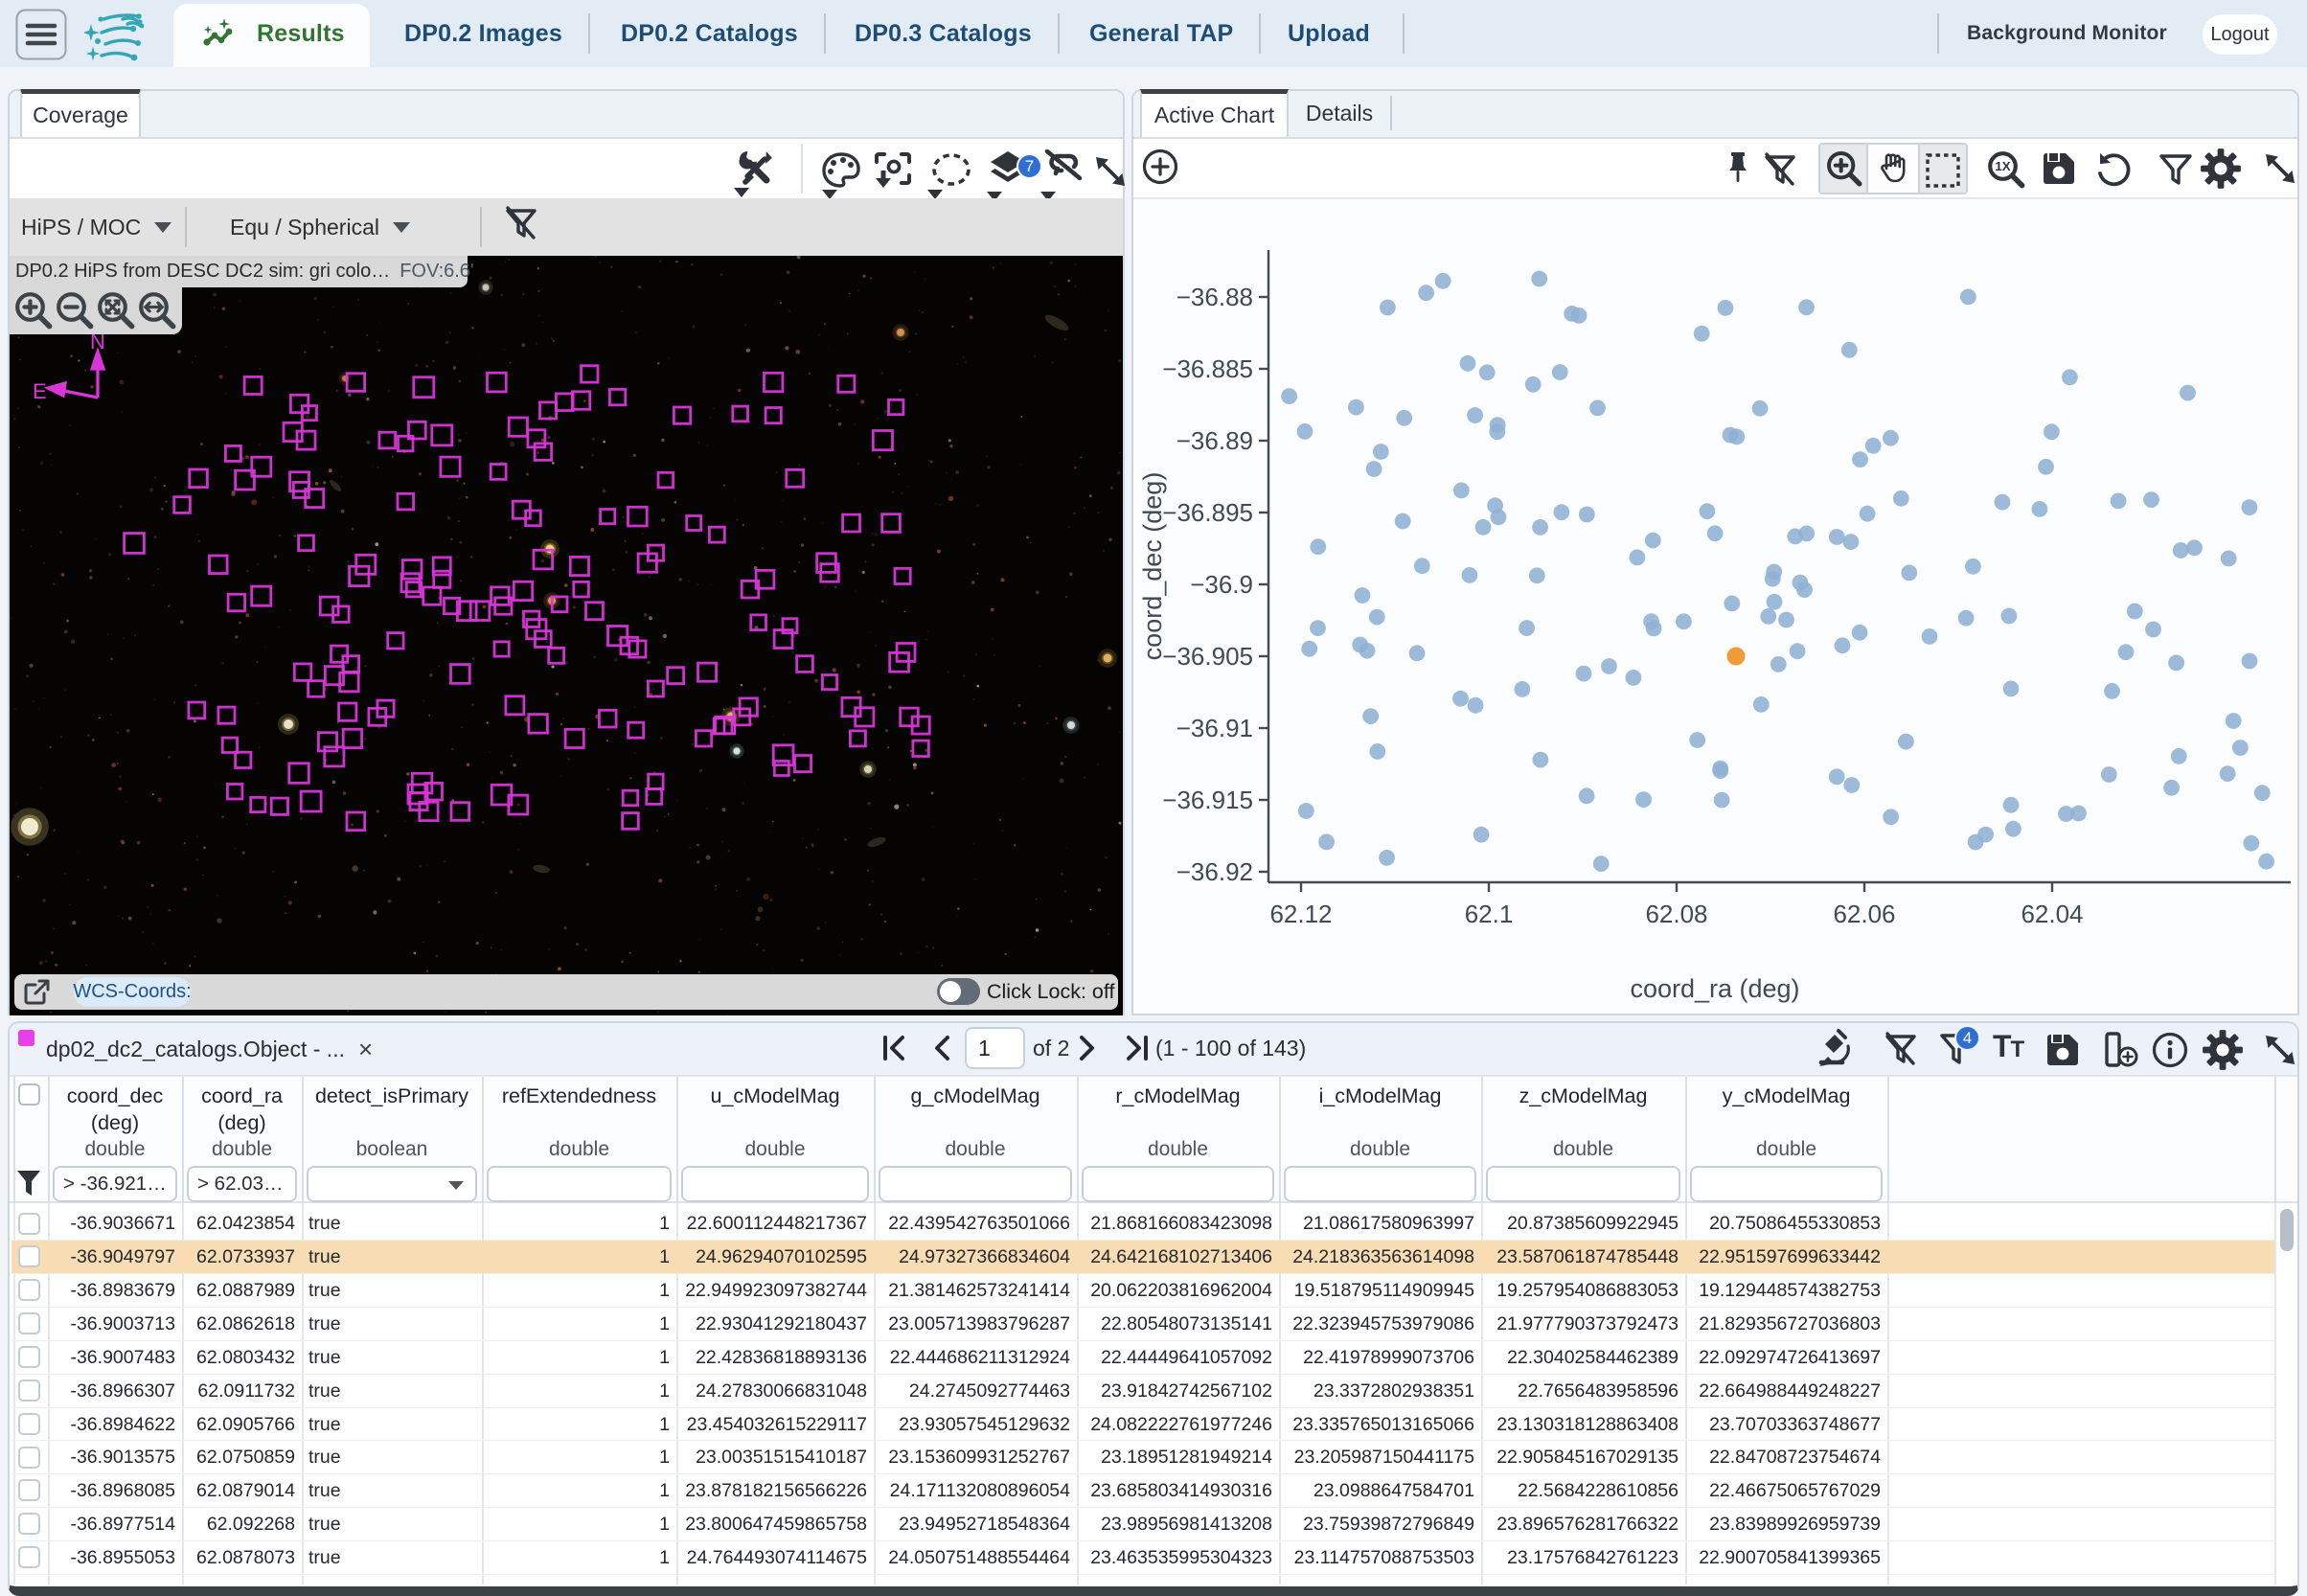 This screenshot has height=1596, width=2307. What do you see at coordinates (1864, 914) in the screenshot?
I see `svg-text: 62.06` at bounding box center [1864, 914].